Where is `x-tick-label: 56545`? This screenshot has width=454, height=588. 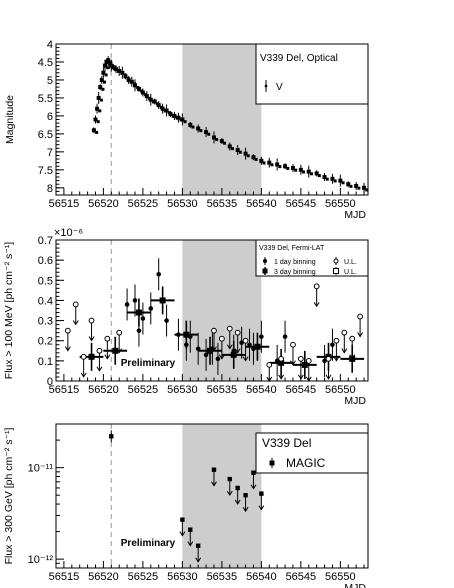
x-tick-label: 56545 is located at coordinates (301, 204).